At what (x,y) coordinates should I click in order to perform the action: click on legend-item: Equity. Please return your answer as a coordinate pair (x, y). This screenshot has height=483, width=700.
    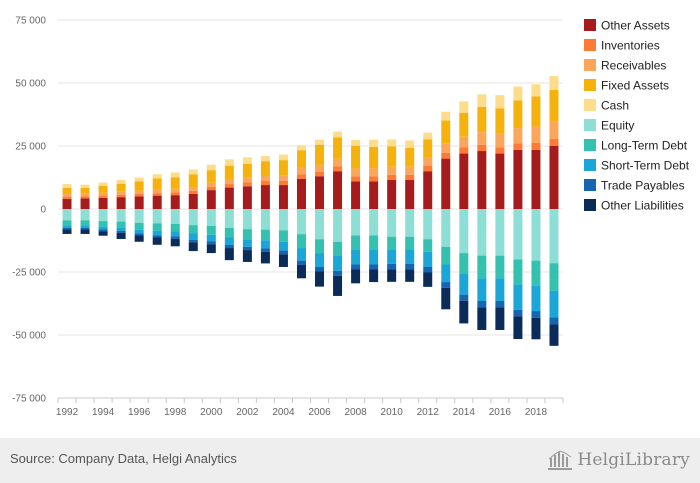
    Looking at the image, I should click on (609, 126).